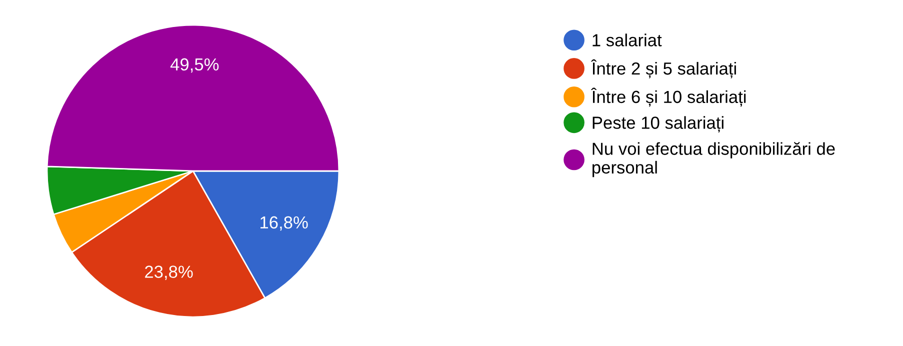  I want to click on data-label: 23,8%, so click(169, 273).